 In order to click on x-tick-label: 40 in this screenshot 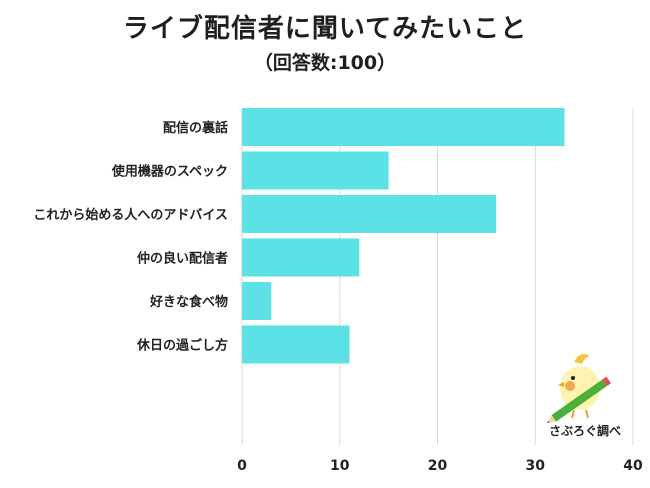, I will do `click(633, 466)`.